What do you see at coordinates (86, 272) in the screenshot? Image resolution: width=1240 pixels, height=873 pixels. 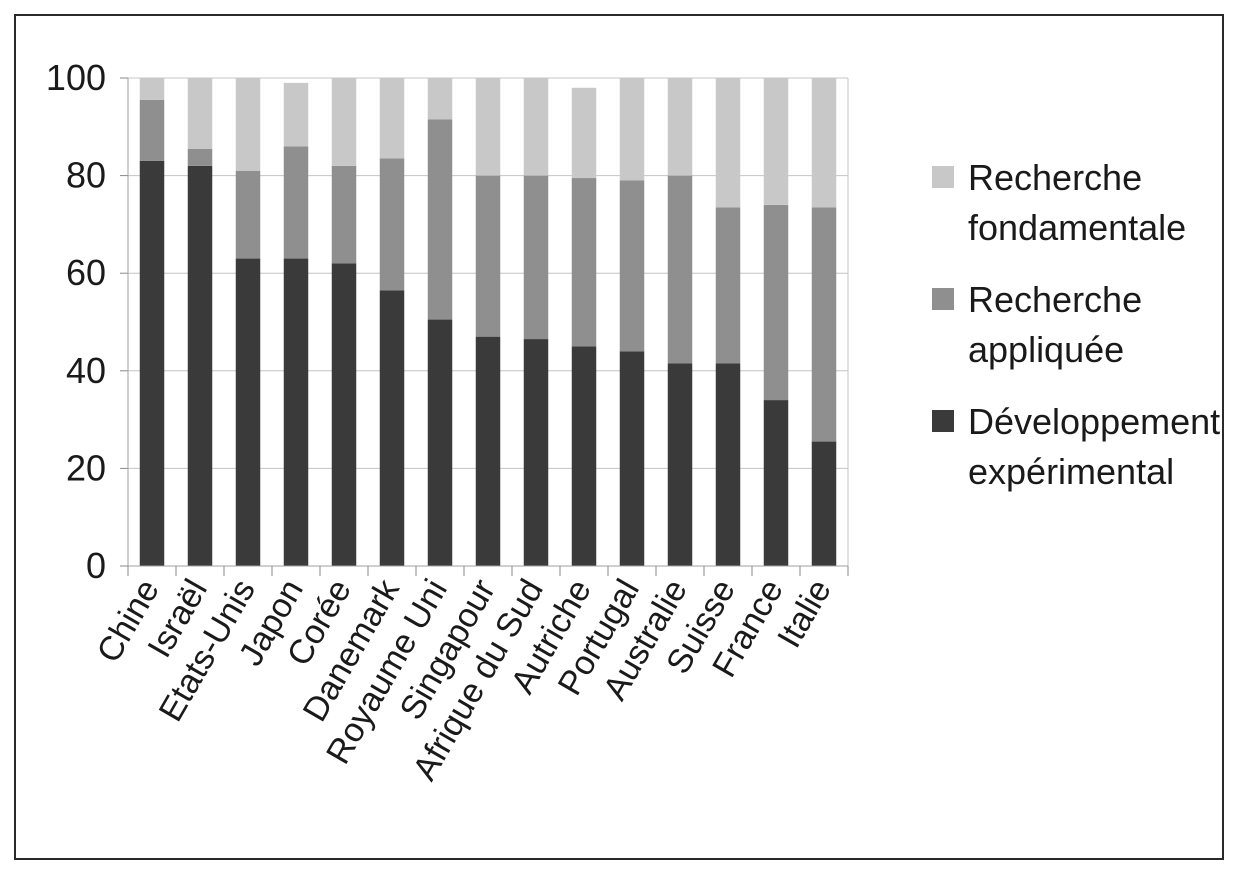 I see `y-tick-label: 60` at bounding box center [86, 272].